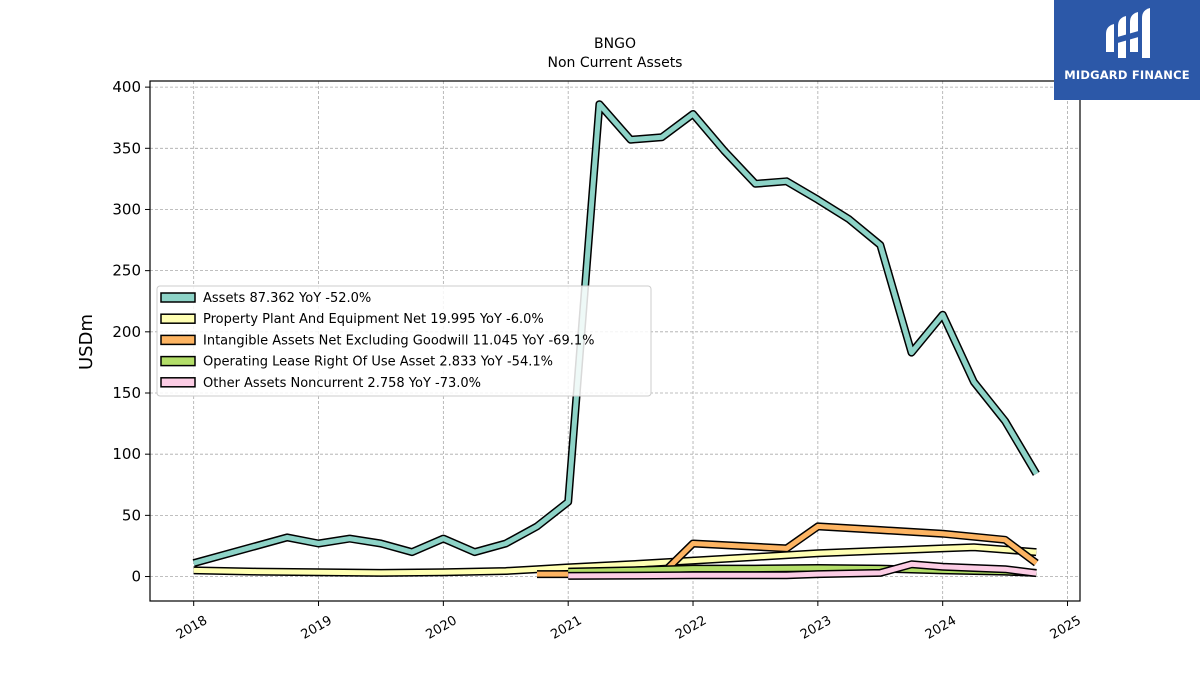  I want to click on y-tick-label: 200, so click(126, 332).